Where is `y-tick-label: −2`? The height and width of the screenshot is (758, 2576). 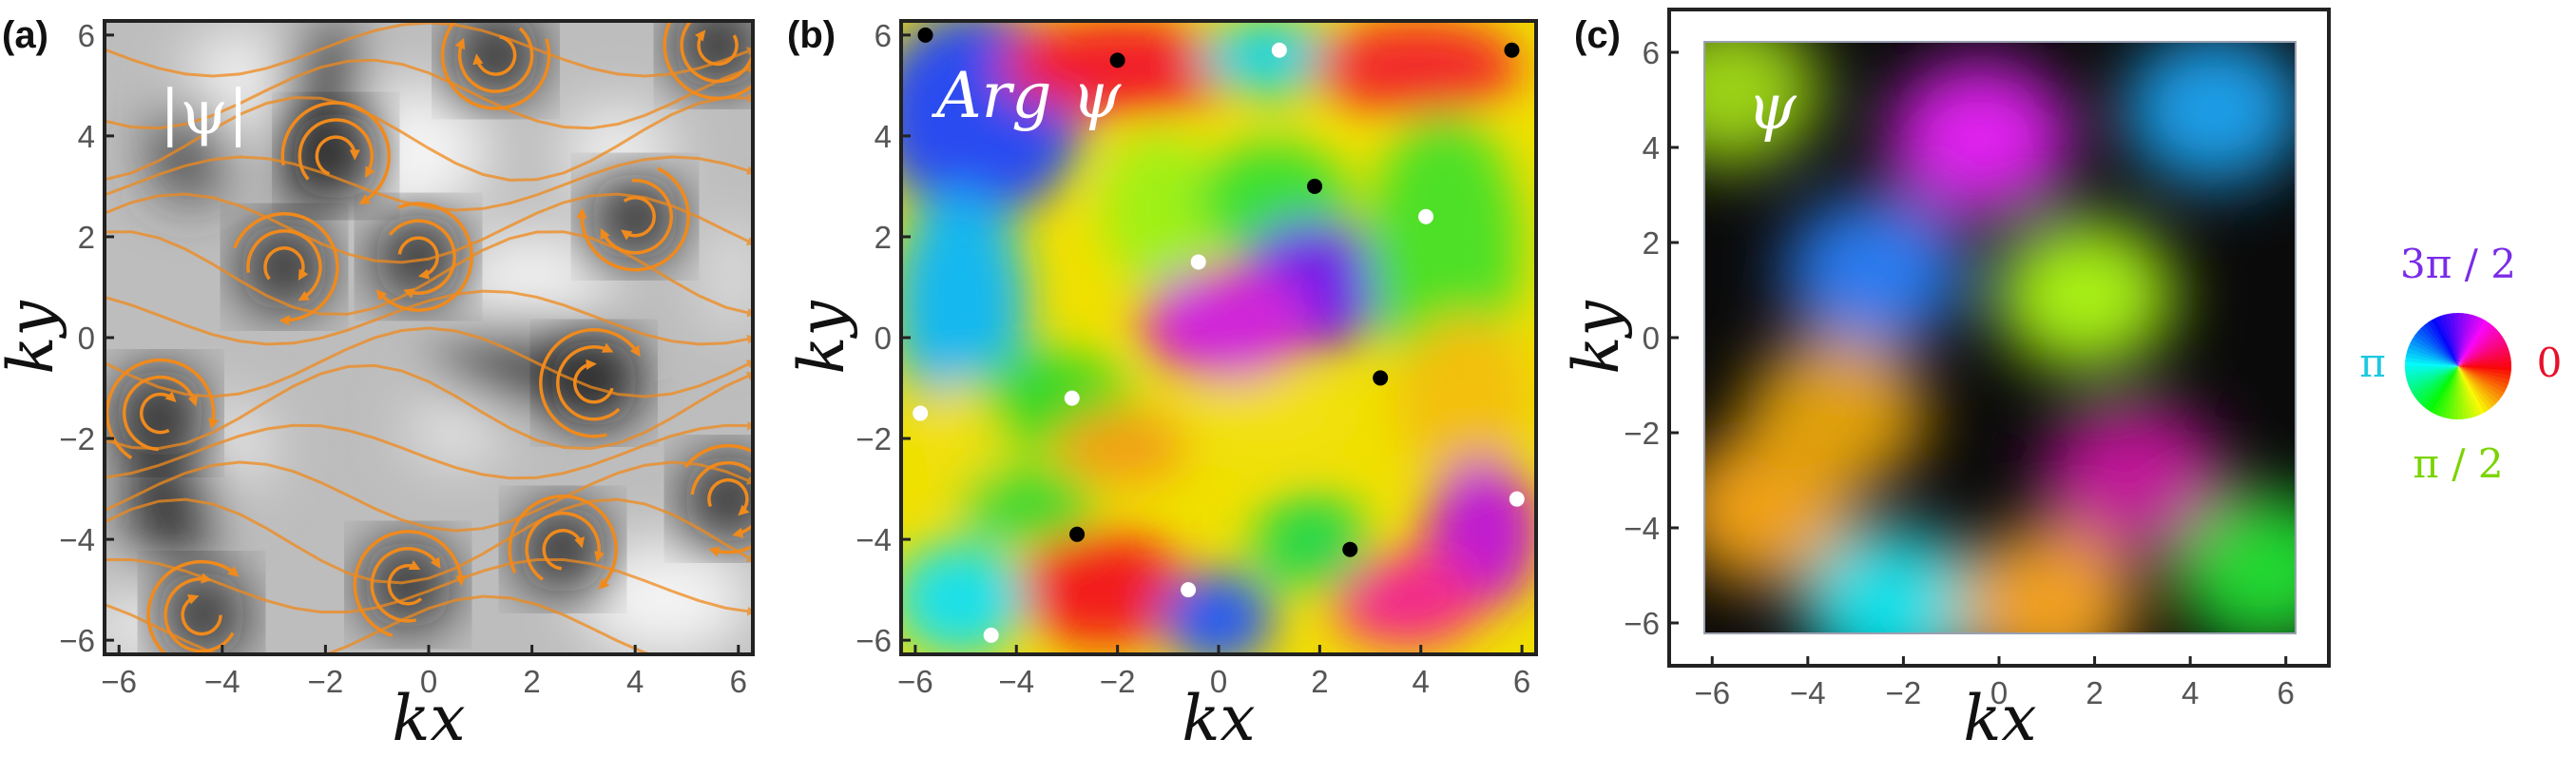
y-tick-label: −2 is located at coordinates (1642, 433).